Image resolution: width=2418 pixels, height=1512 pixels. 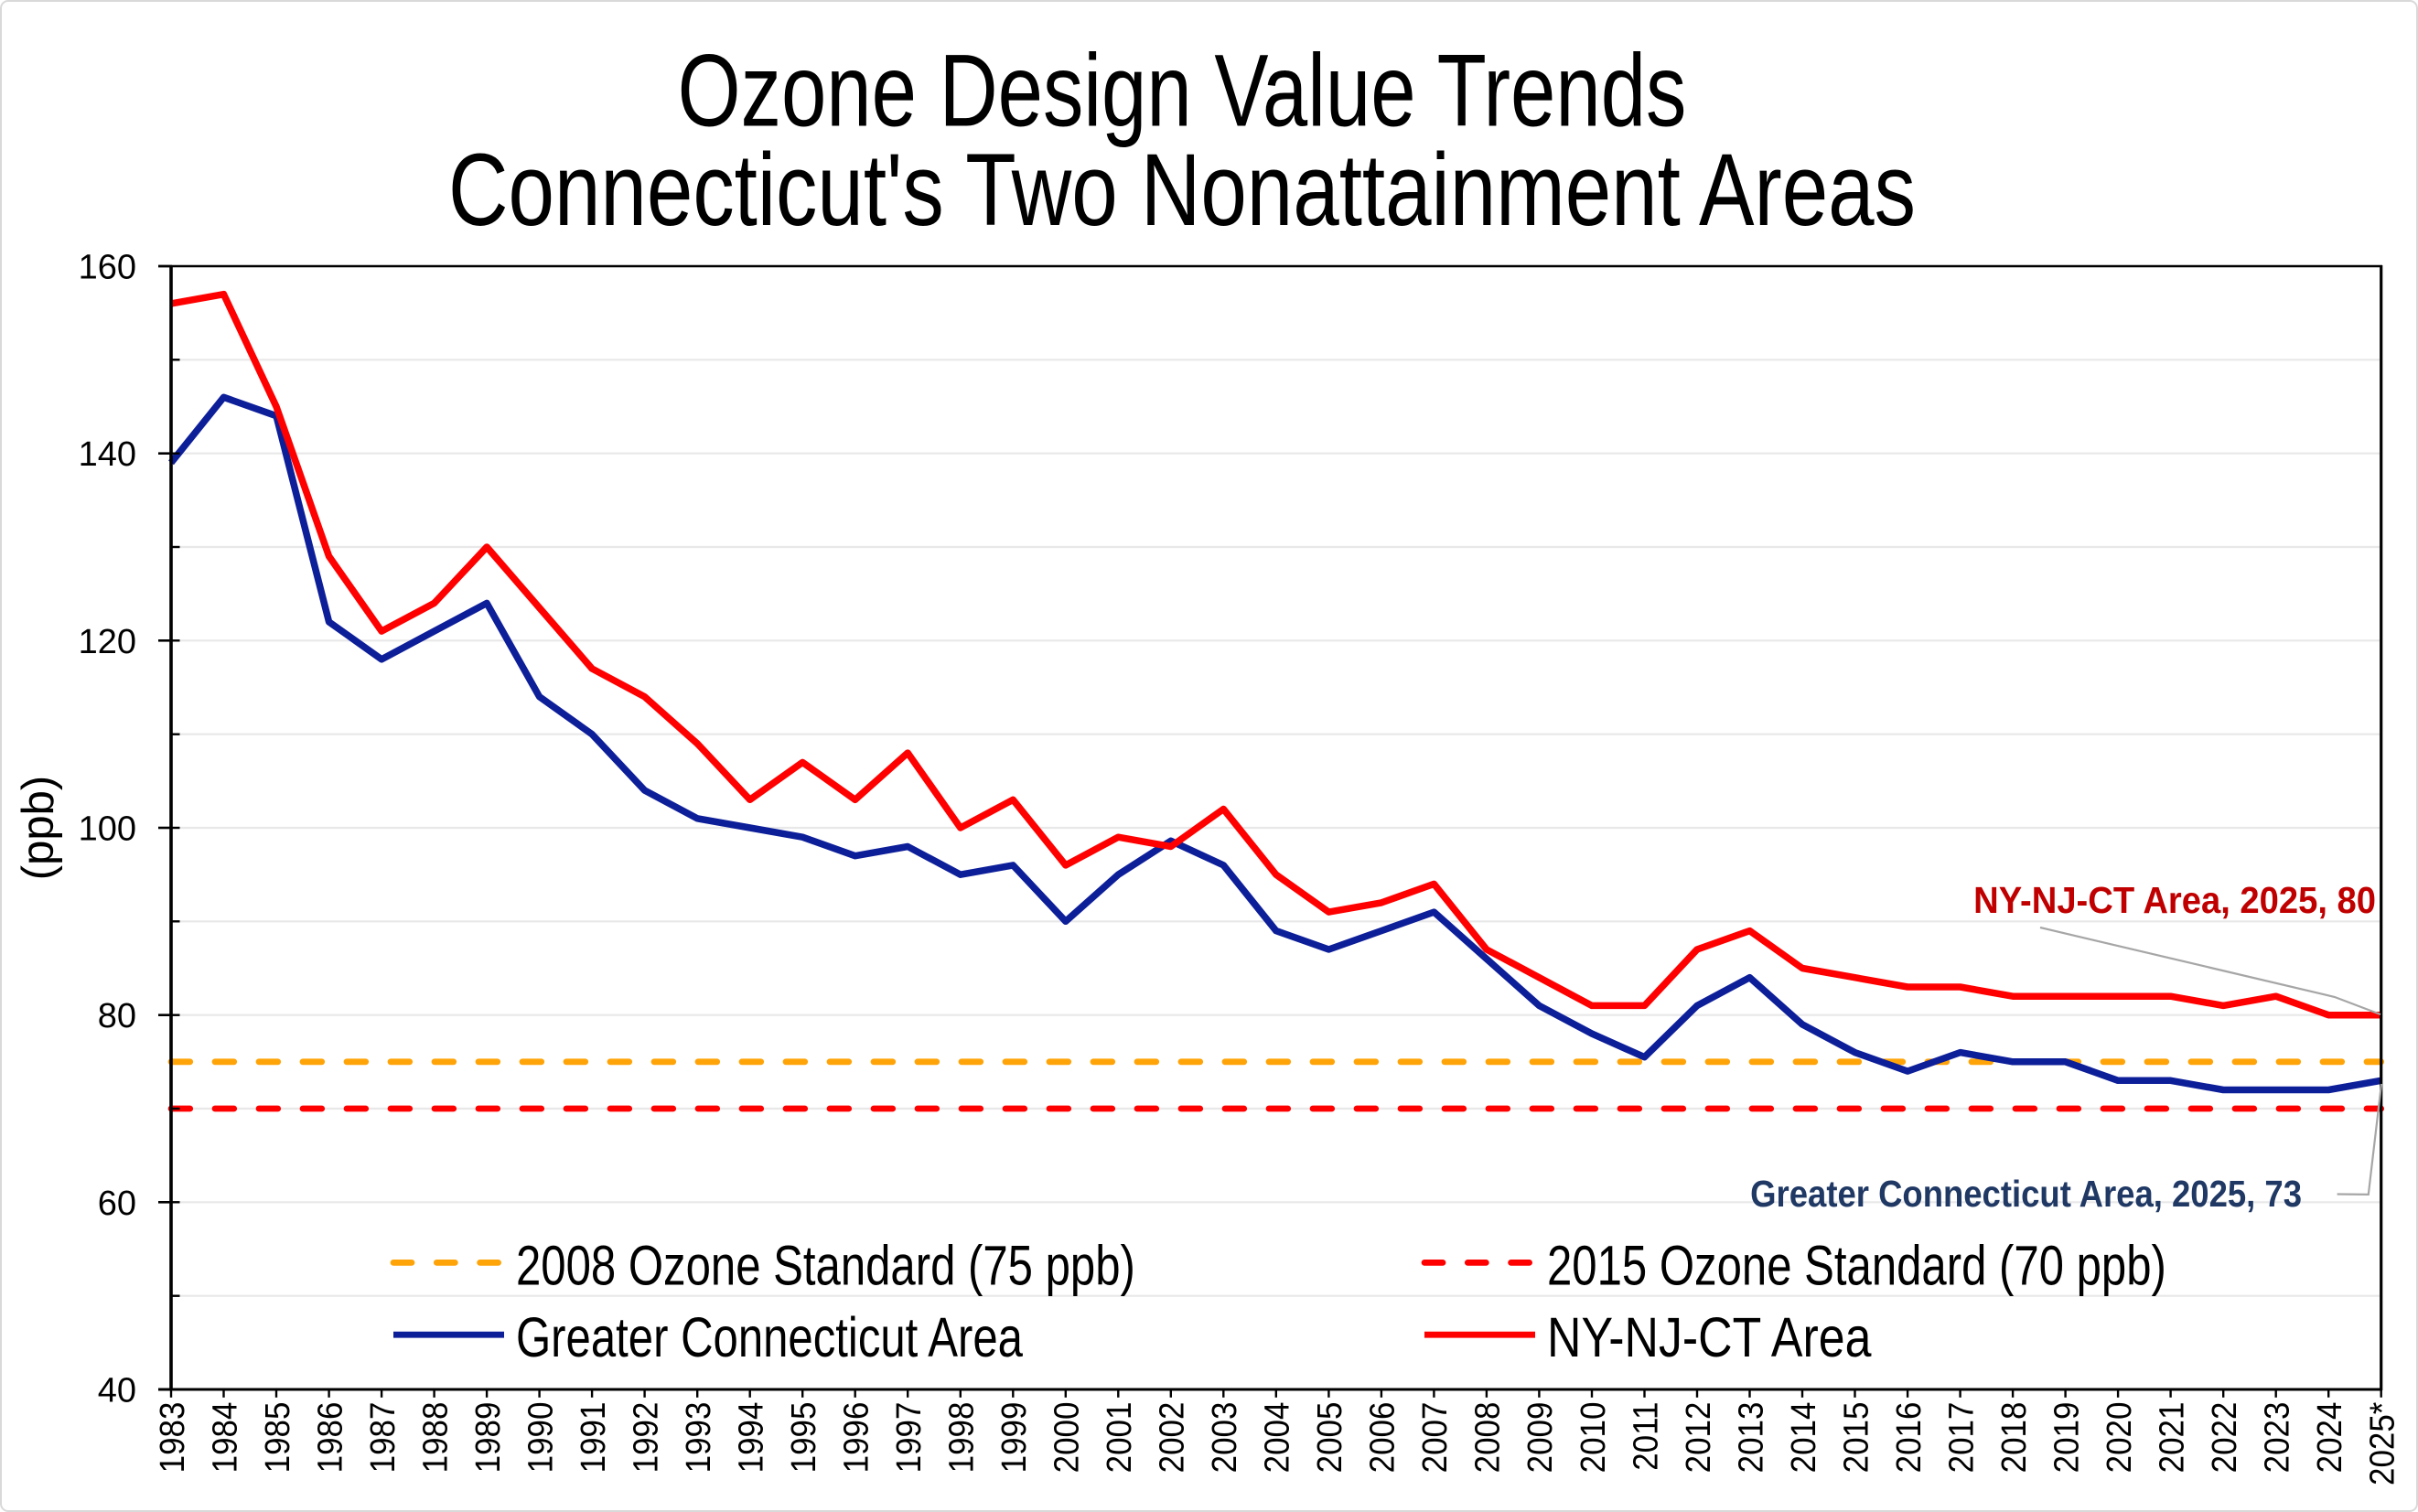 I want to click on svg-text:Greater Connecticut Area, 2025: Greater Connecticut Area, 2025, 73, so click(x=2026, y=1194).